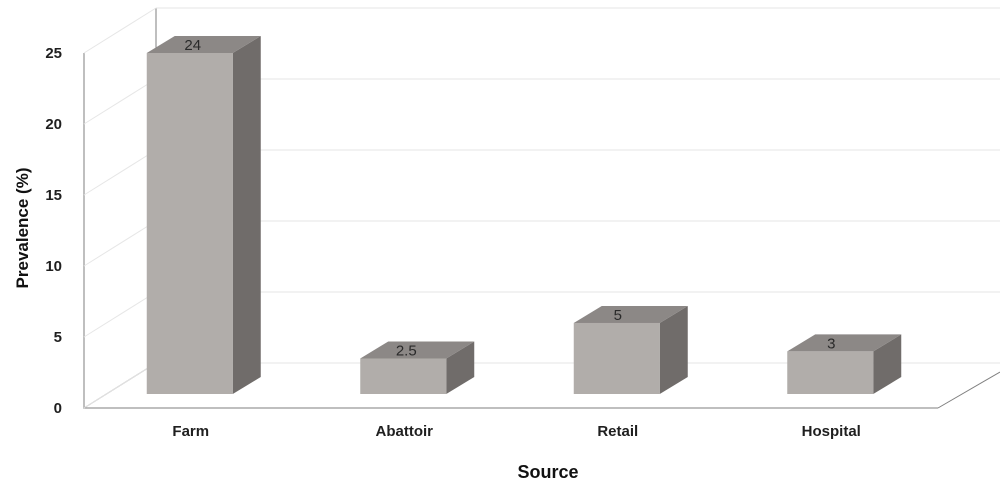  Describe the element at coordinates (617, 431) in the screenshot. I see `x-category-label: Retail` at that location.